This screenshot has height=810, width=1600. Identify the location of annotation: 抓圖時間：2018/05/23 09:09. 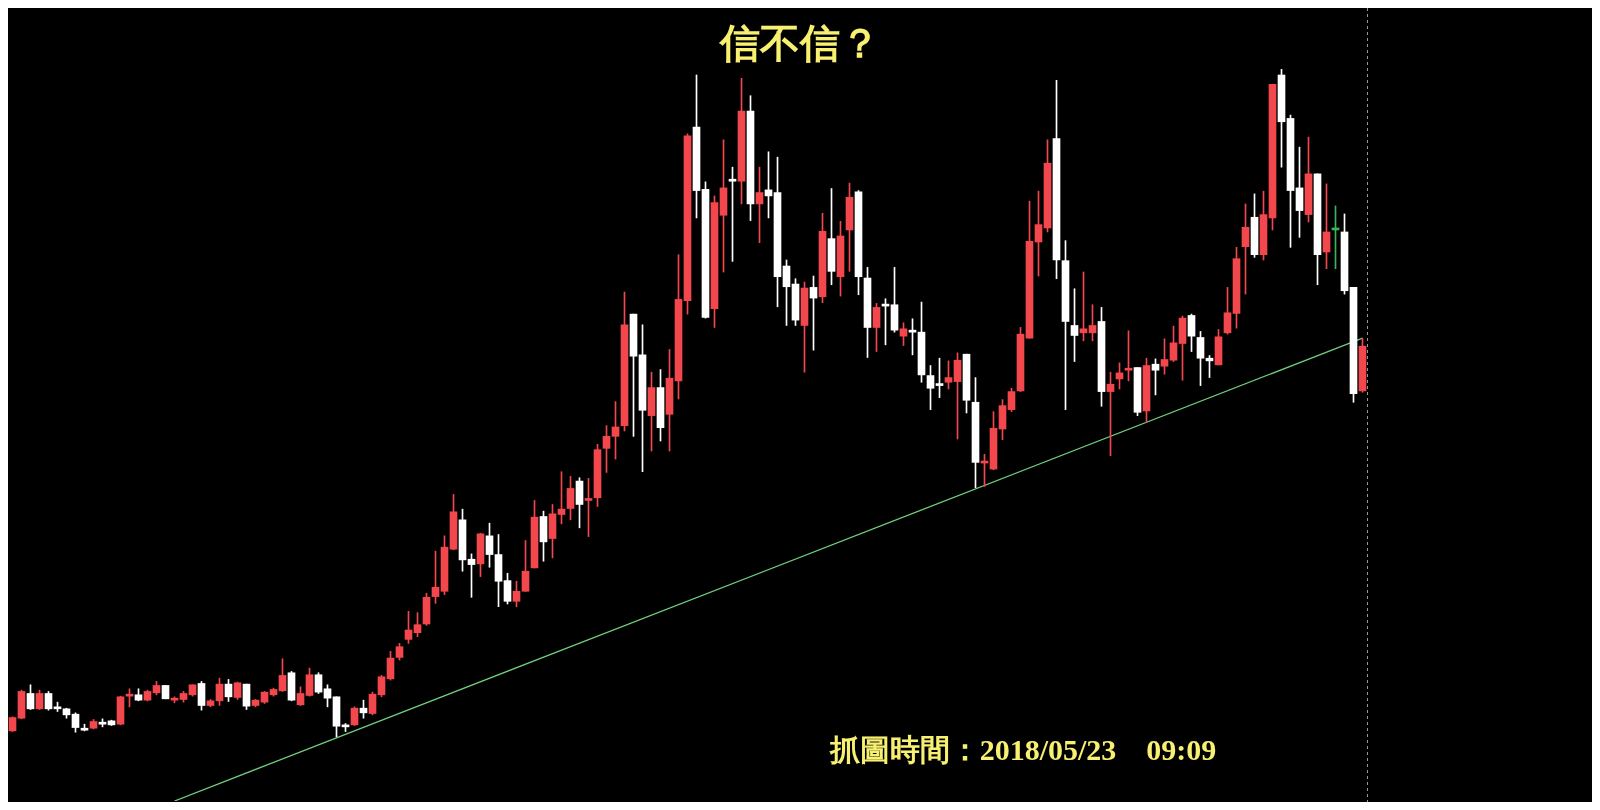
(1023, 750).